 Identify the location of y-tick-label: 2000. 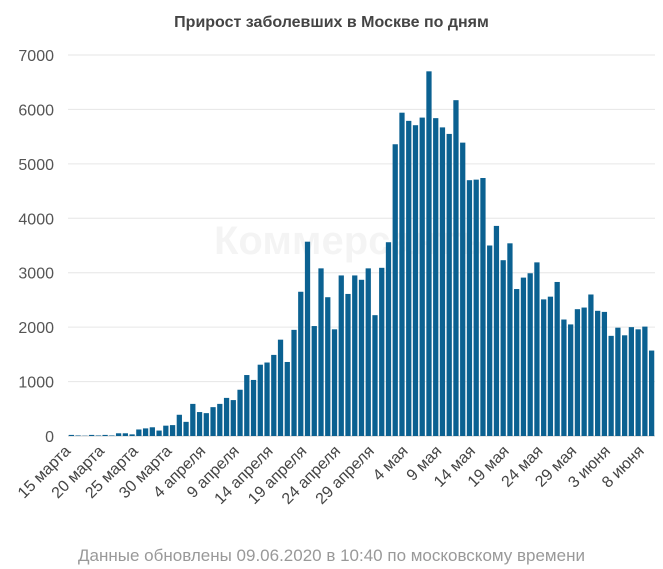
(36, 328).